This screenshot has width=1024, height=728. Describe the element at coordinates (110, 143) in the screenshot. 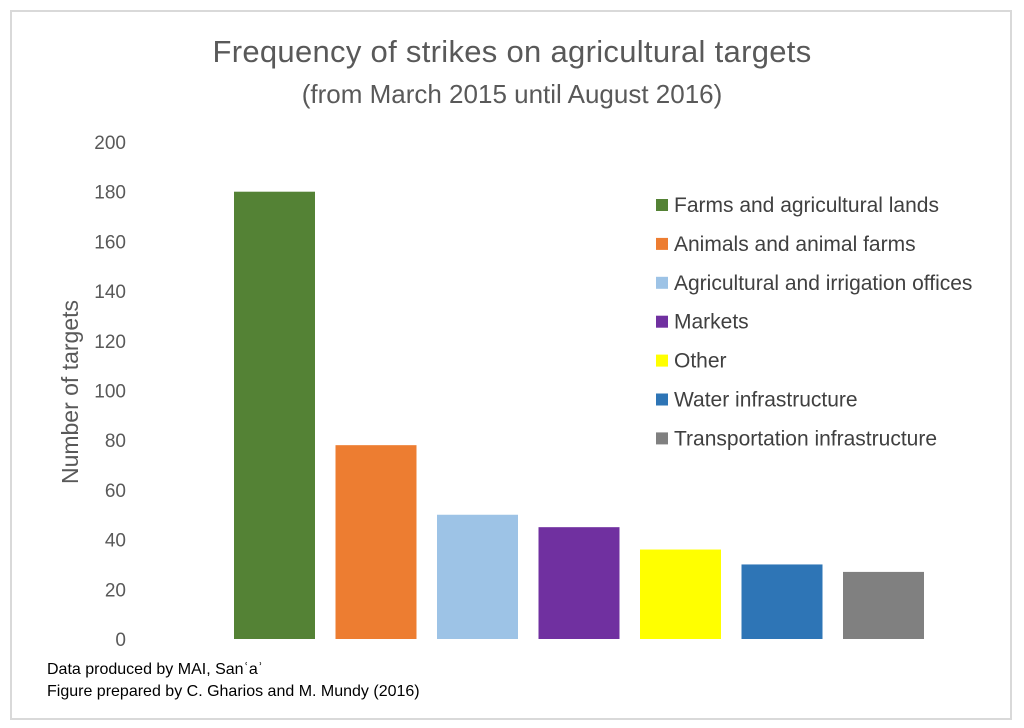

I see `y-tick-label: 200` at that location.